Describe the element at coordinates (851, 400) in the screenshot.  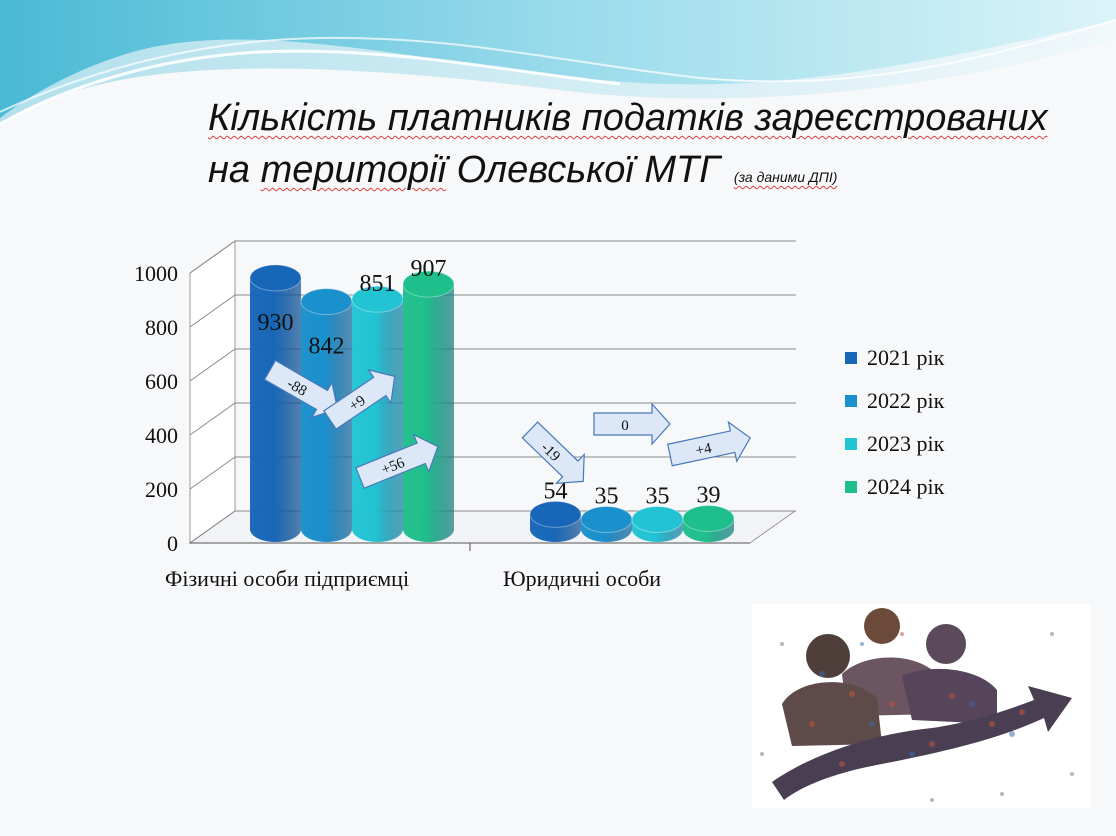
I see `legend-swatch-2022` at that location.